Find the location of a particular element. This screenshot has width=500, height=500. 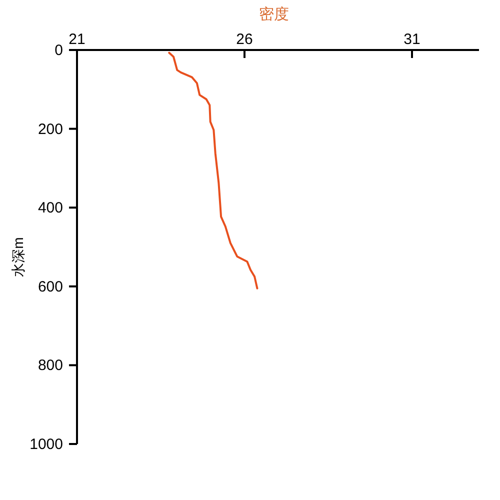

y-axis-title: 水深m is located at coordinates (18, 257).